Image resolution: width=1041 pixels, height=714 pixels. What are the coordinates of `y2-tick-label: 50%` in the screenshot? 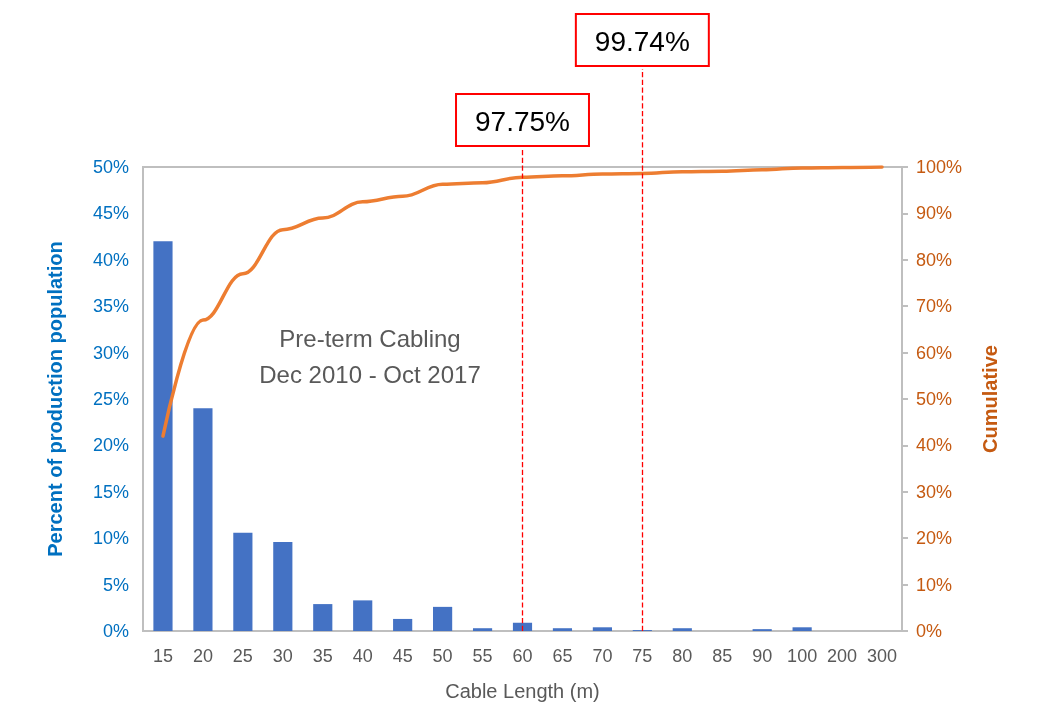 It's located at (934, 399).